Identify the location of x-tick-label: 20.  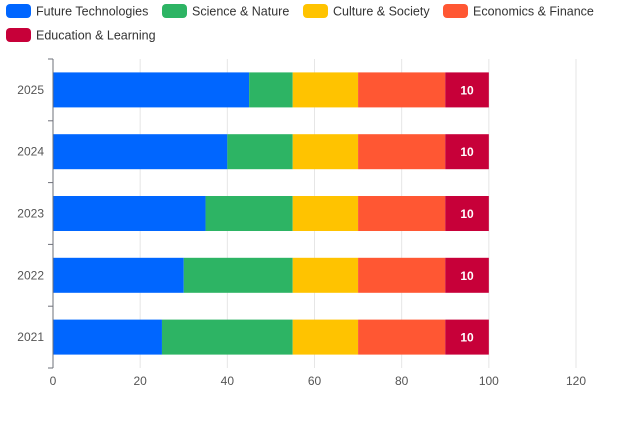
(140, 381).